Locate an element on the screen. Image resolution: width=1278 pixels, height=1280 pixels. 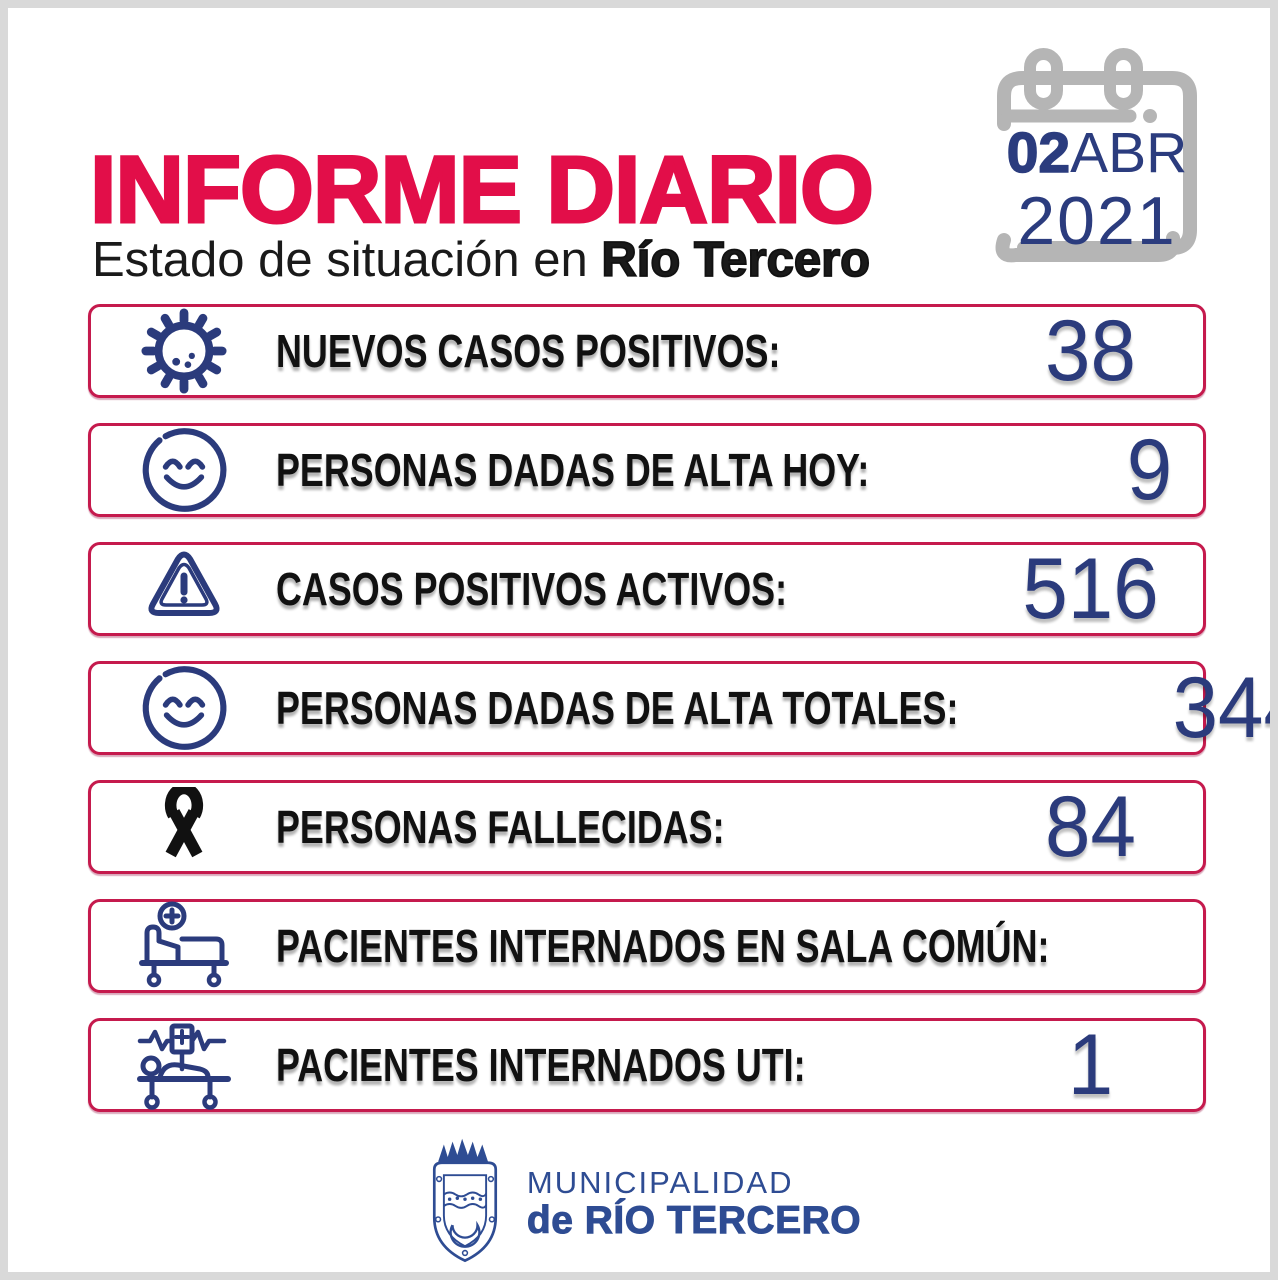
page-subtitle: Estado de situación en Río Tercero is located at coordinates (481, 260).